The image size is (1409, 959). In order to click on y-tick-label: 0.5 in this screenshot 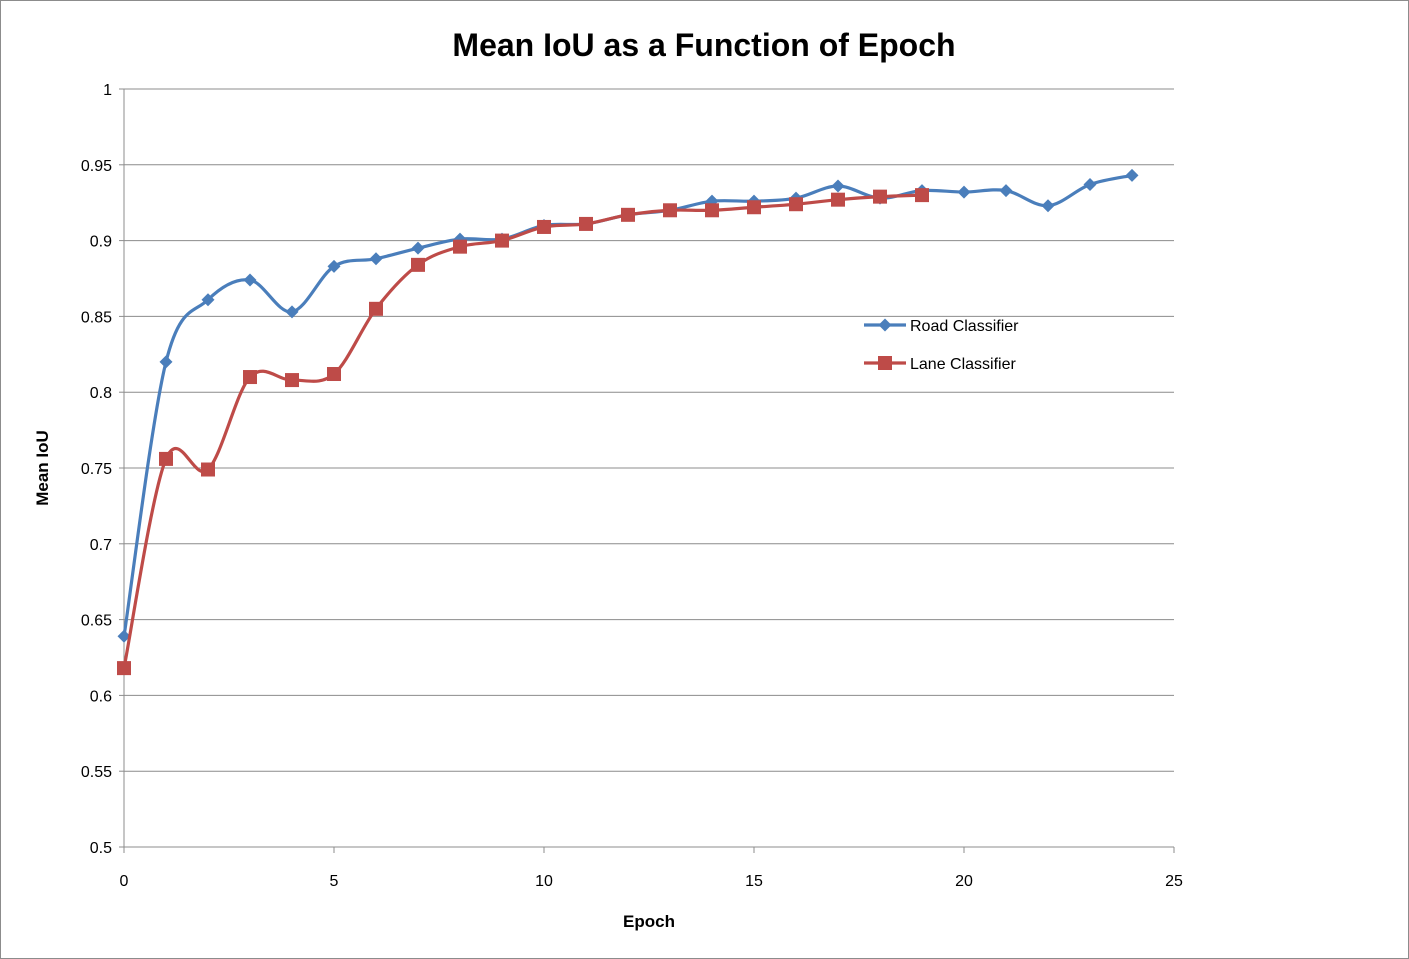, I will do `click(101, 848)`.